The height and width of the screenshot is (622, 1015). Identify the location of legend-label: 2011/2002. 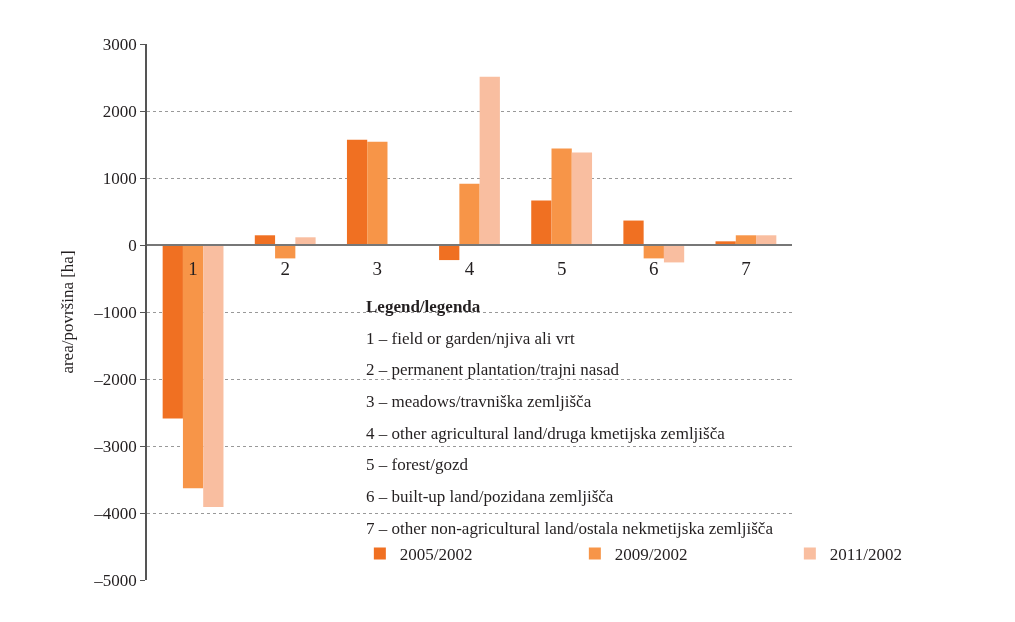
(865, 555).